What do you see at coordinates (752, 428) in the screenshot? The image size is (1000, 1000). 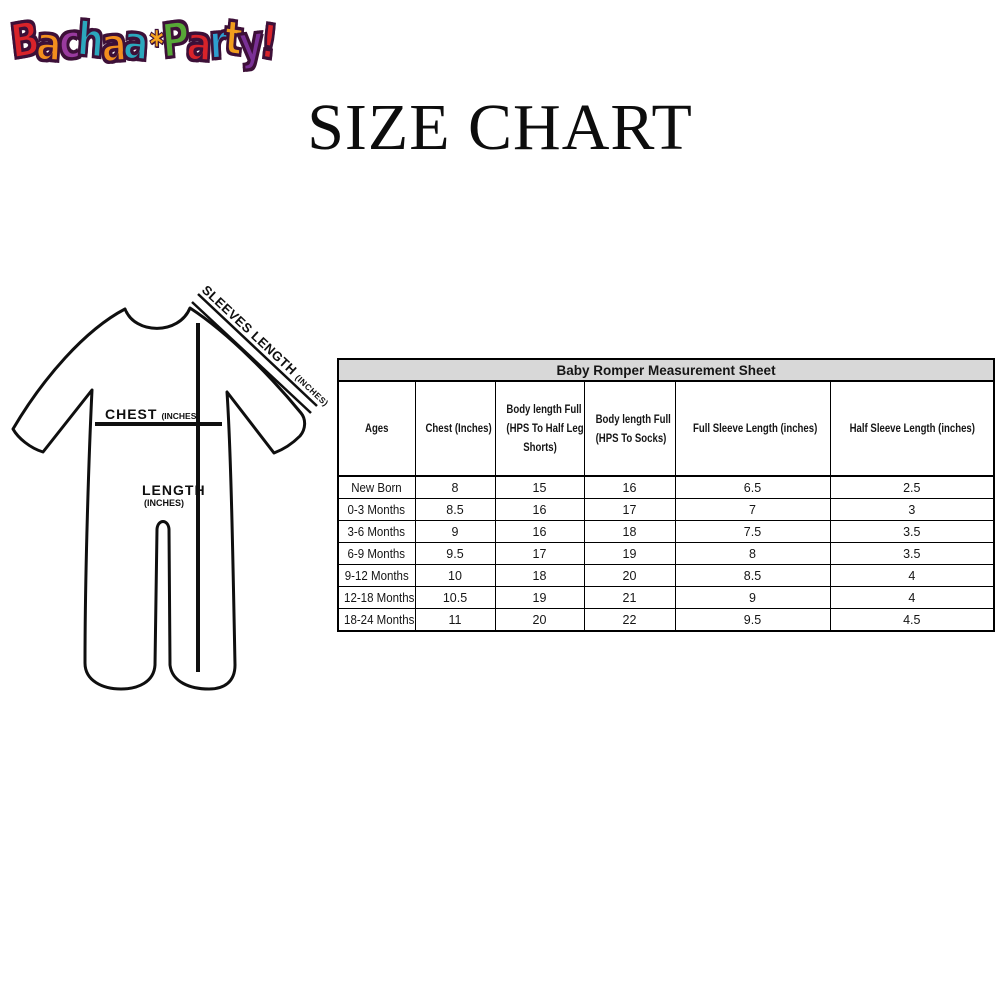 I see `col-header-full-sleeve: Full Sleeve Length (inches)` at bounding box center [752, 428].